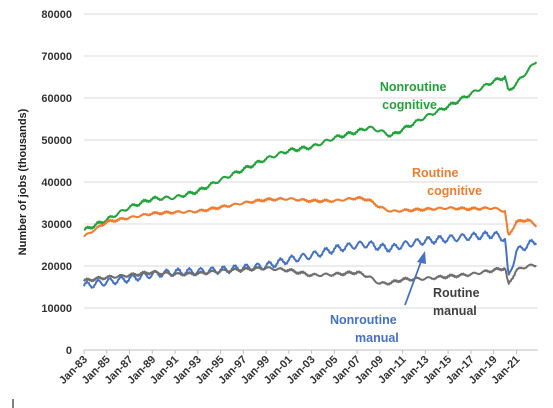 Image resolution: width=553 pixels, height=408 pixels. What do you see at coordinates (365, 329) in the screenshot?
I see `annotation-nonroutine-manual: Nonroutine manual` at bounding box center [365, 329].